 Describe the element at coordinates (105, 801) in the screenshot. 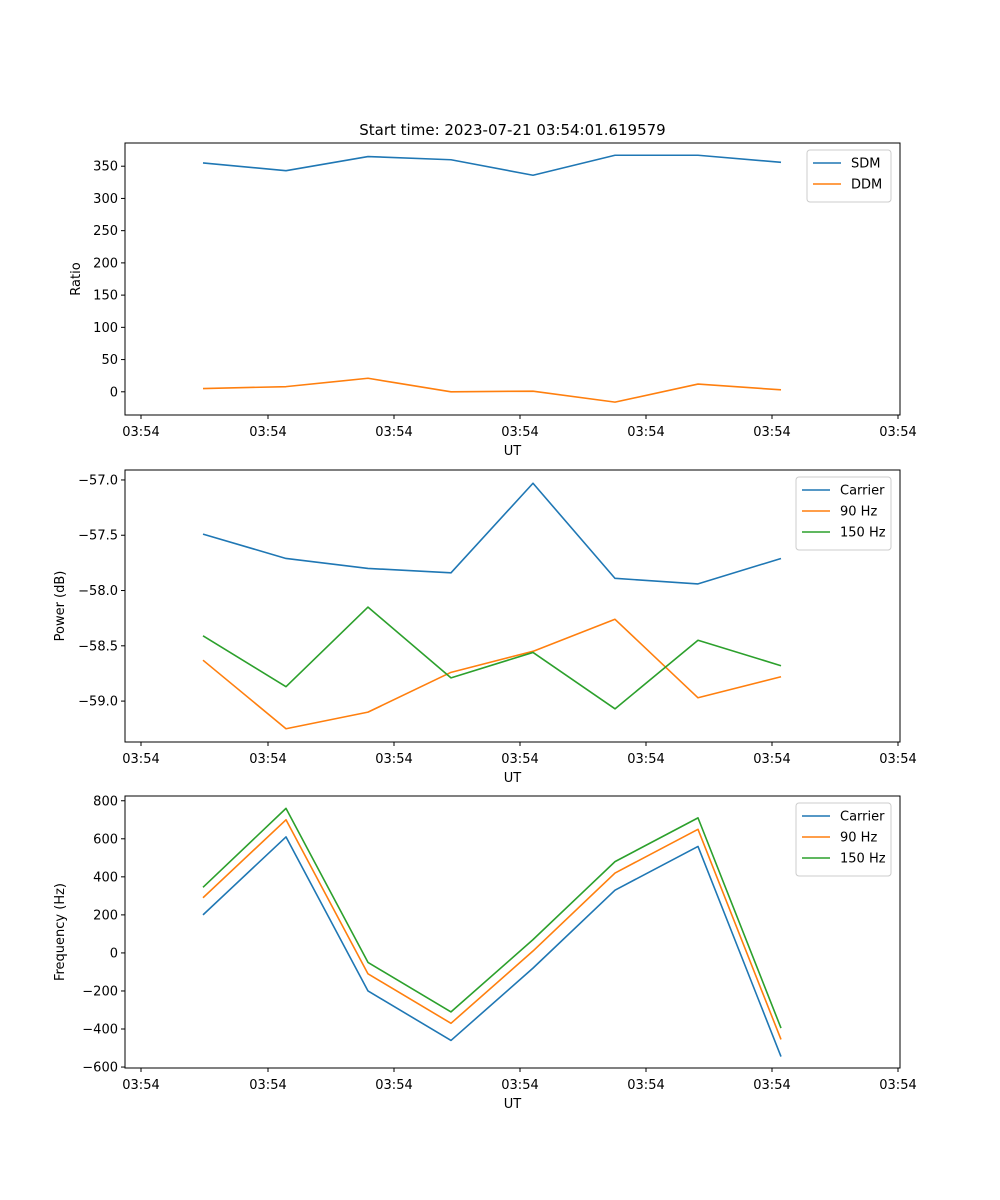

I see `y-tick-label: 800` at that location.